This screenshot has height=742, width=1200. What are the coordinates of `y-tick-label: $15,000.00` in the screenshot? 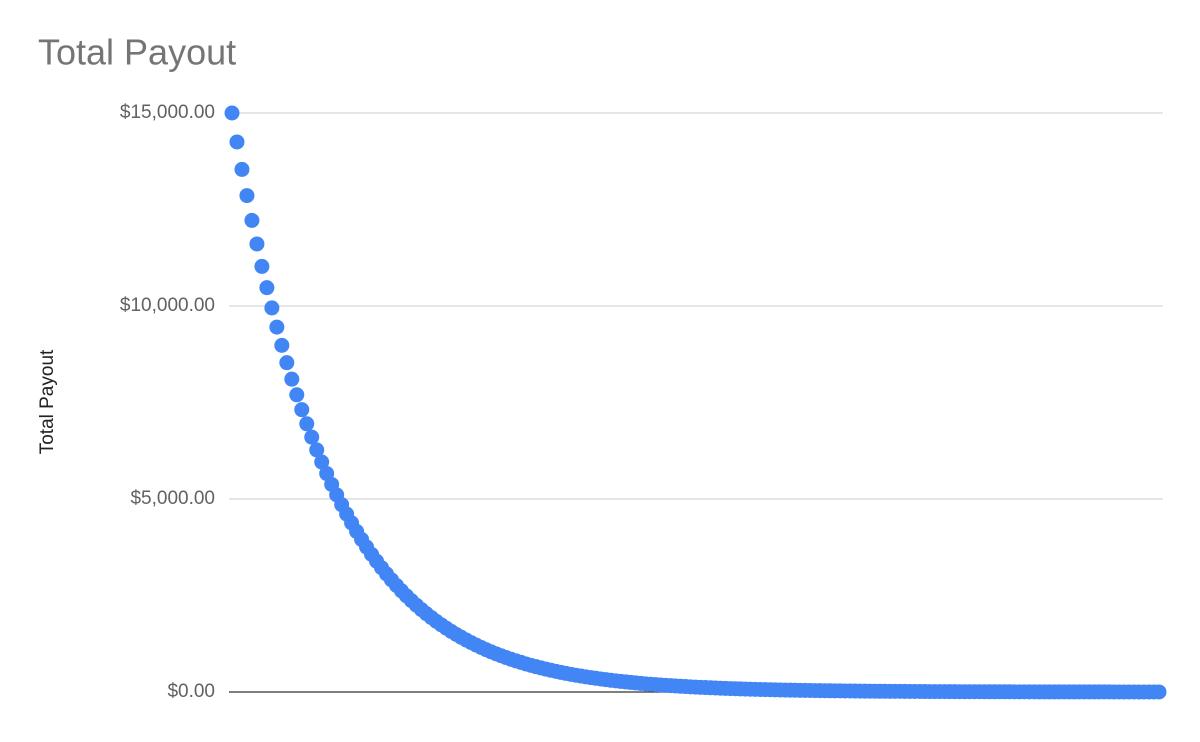 It's located at (167, 112).